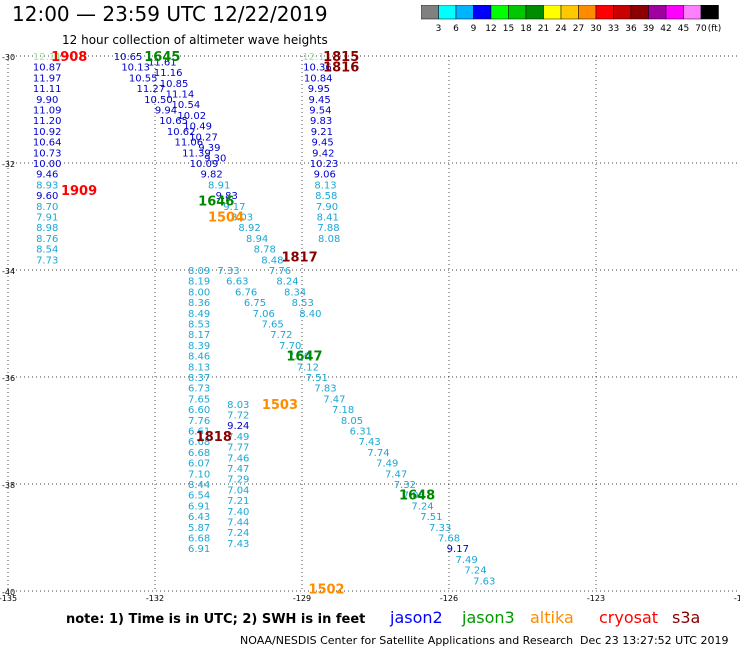  I want to click on satellite-label-altika: altika, so click(552, 617).